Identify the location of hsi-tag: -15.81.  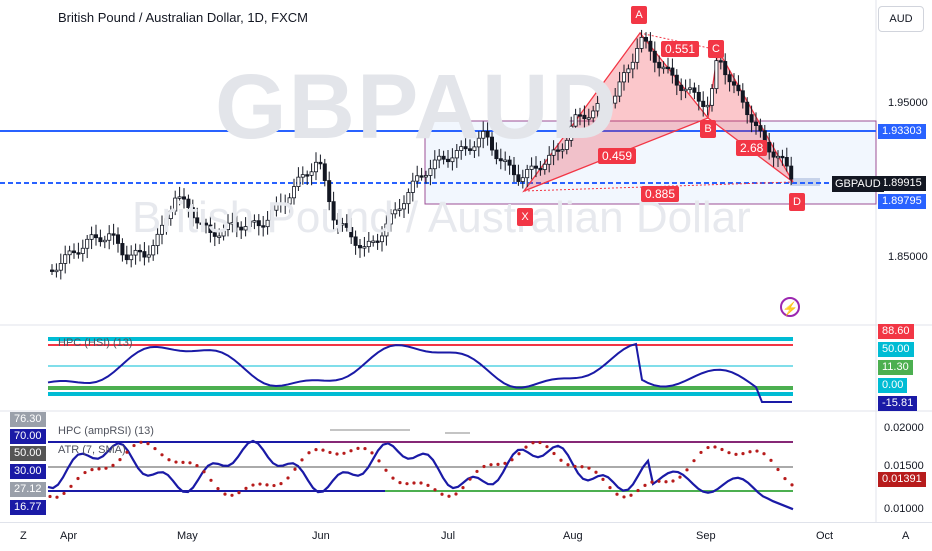
(898, 403).